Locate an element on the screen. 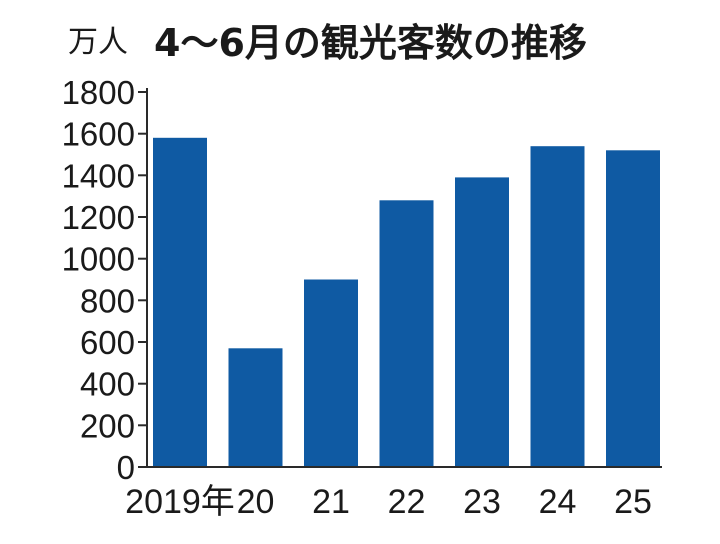  x-tick-label-1: 20 is located at coordinates (256, 502).